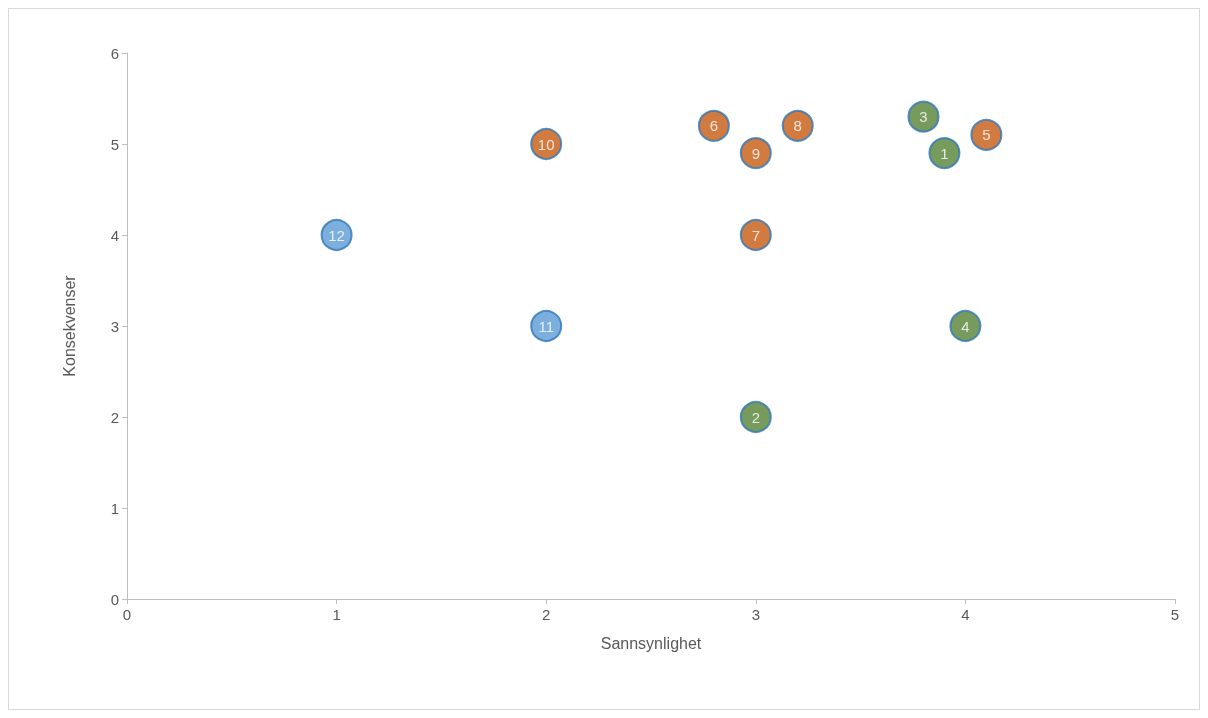 This screenshot has width=1208, height=718. Describe the element at coordinates (114, 144) in the screenshot. I see `y-tick-label: 5` at that location.